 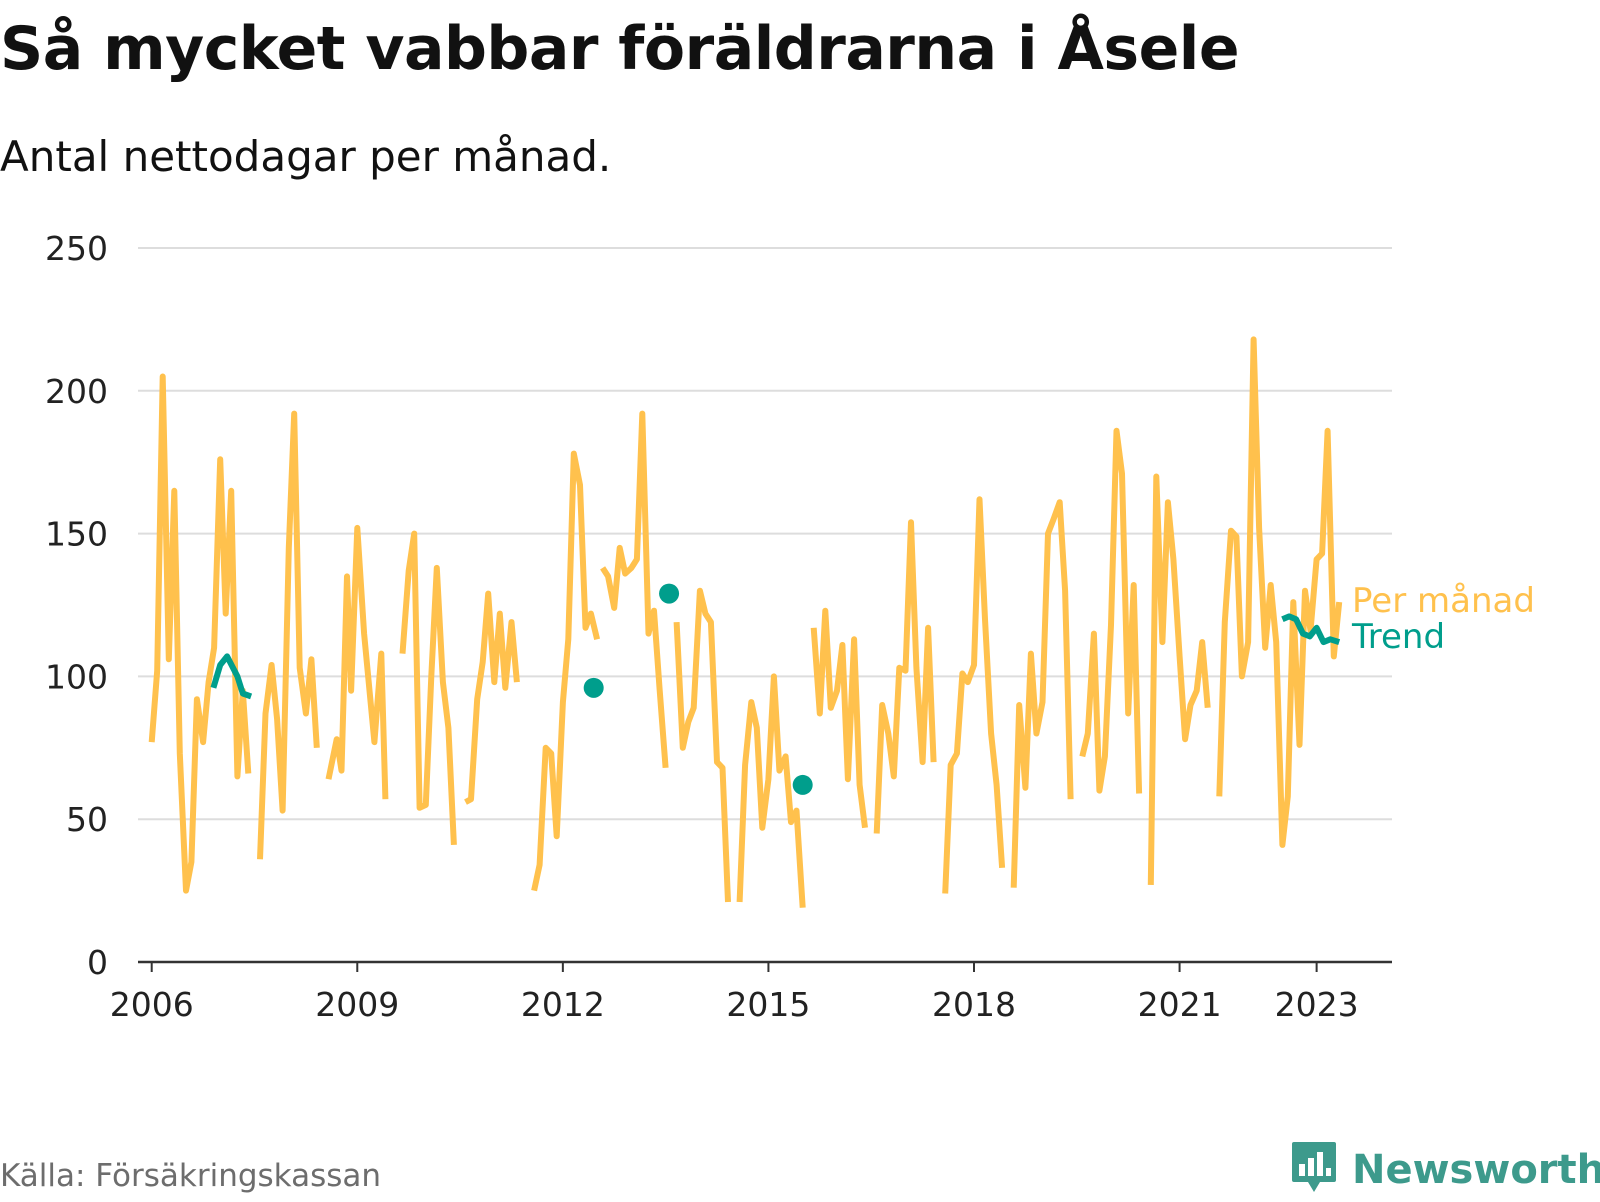 What do you see at coordinates (1443, 601) in the screenshot?
I see `legend-label-per-manad: Per månad` at bounding box center [1443, 601].